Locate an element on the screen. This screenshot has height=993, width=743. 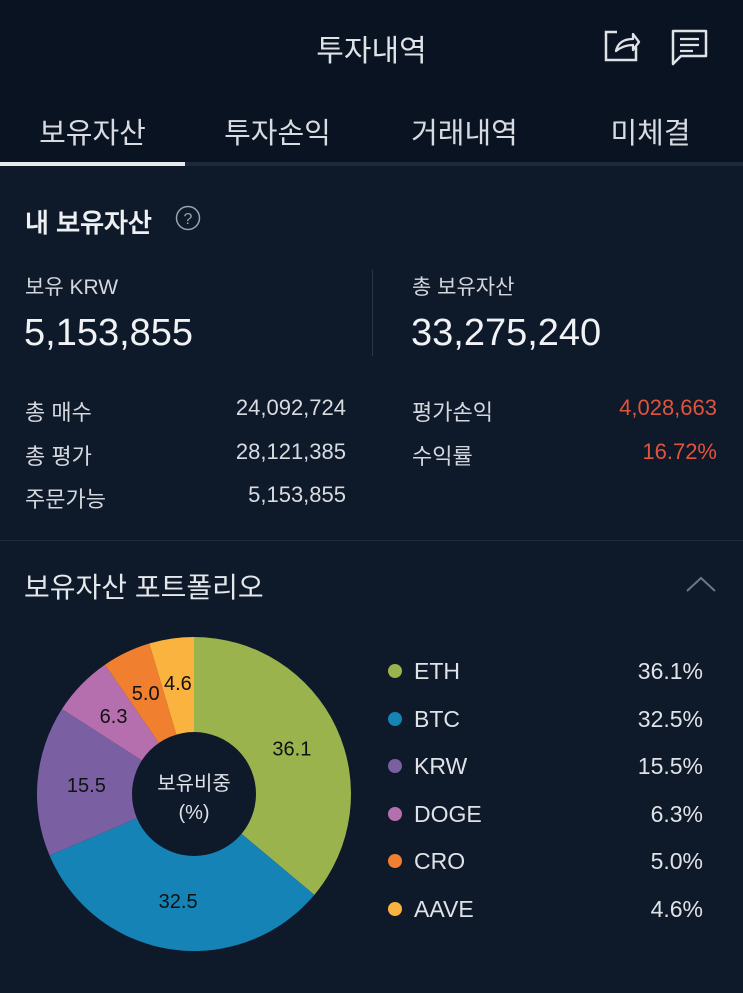
slice-label: 4.6 is located at coordinates (178, 684).